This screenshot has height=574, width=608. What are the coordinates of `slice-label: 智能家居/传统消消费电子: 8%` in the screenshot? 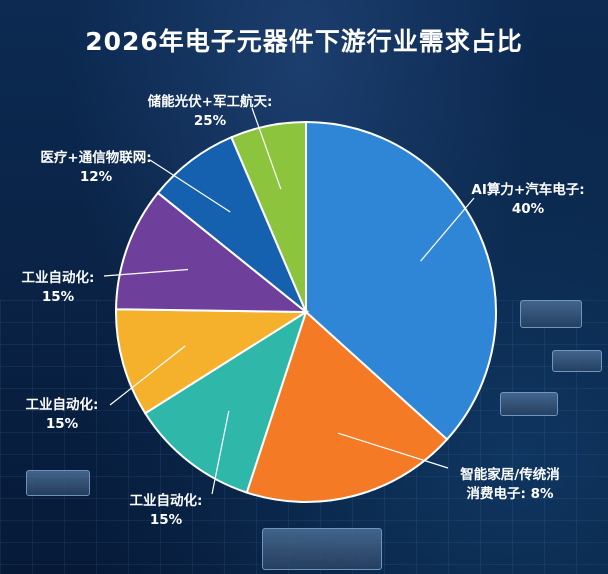 It's located at (510, 484).